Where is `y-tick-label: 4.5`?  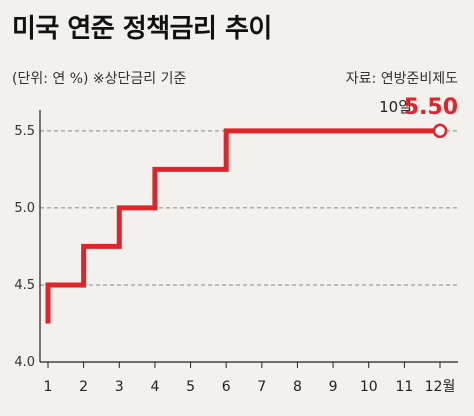 y-tick-label: 4.5 is located at coordinates (24, 285).